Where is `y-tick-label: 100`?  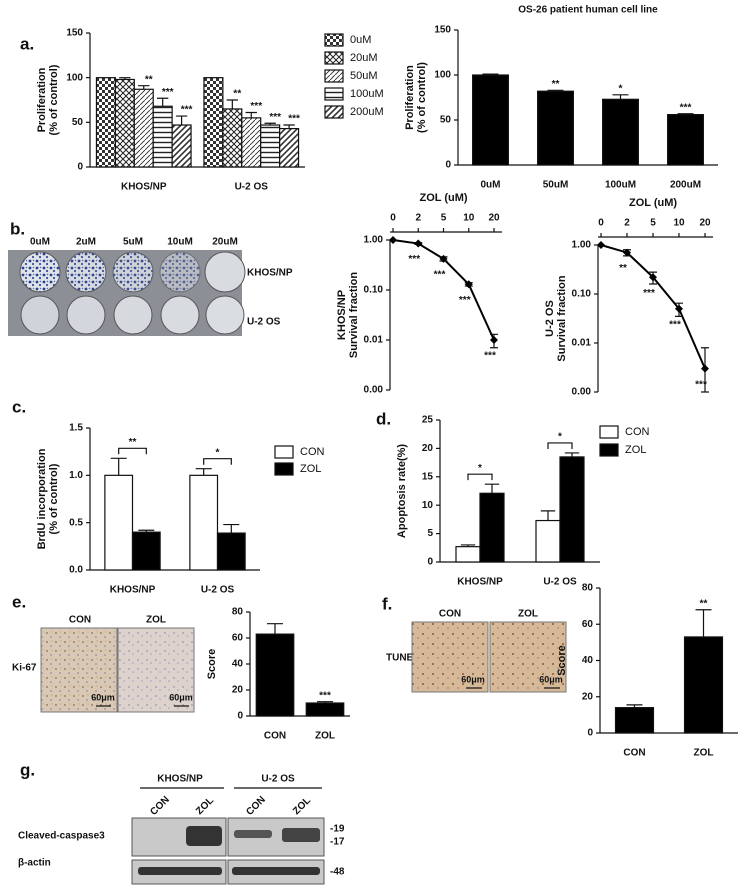
y-tick-label: 100 is located at coordinates (442, 75).